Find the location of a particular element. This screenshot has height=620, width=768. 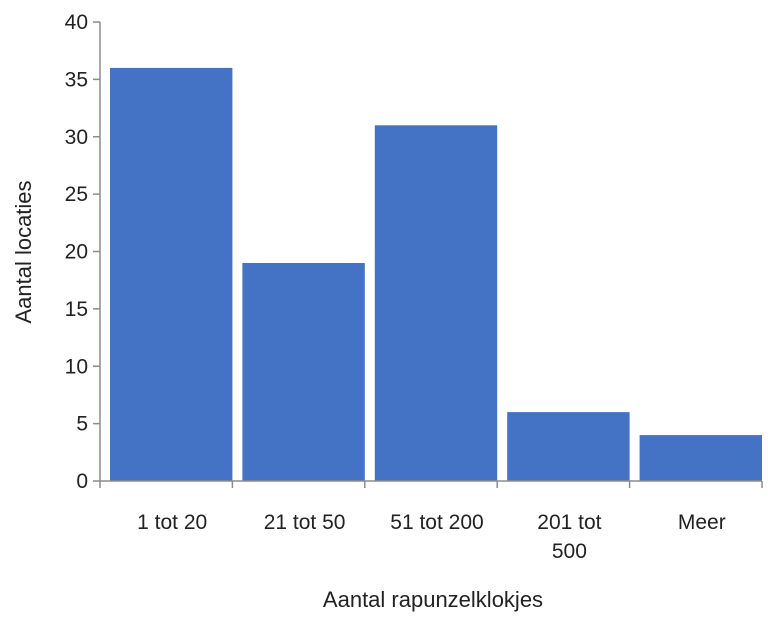

x-axis-title: Aantal rapunzelklokjes is located at coordinates (433, 599).